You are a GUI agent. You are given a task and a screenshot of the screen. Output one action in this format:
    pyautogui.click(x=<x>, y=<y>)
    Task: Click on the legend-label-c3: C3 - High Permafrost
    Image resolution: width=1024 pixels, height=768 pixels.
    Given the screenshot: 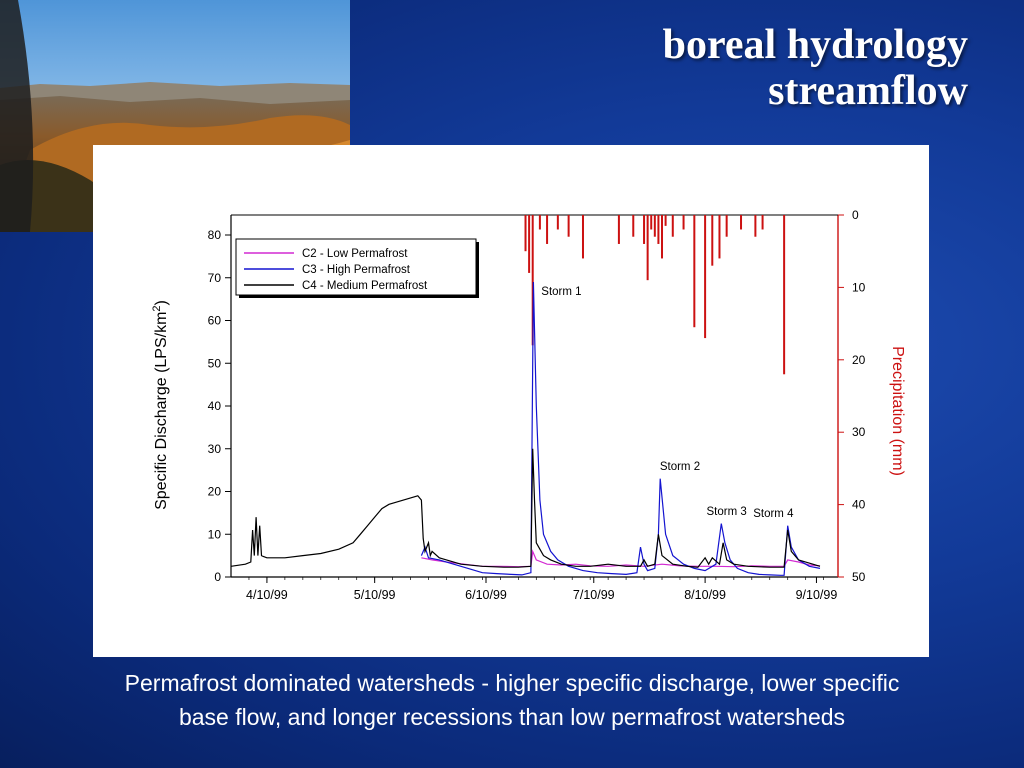 What is the action you would take?
    pyautogui.click(x=356, y=270)
    